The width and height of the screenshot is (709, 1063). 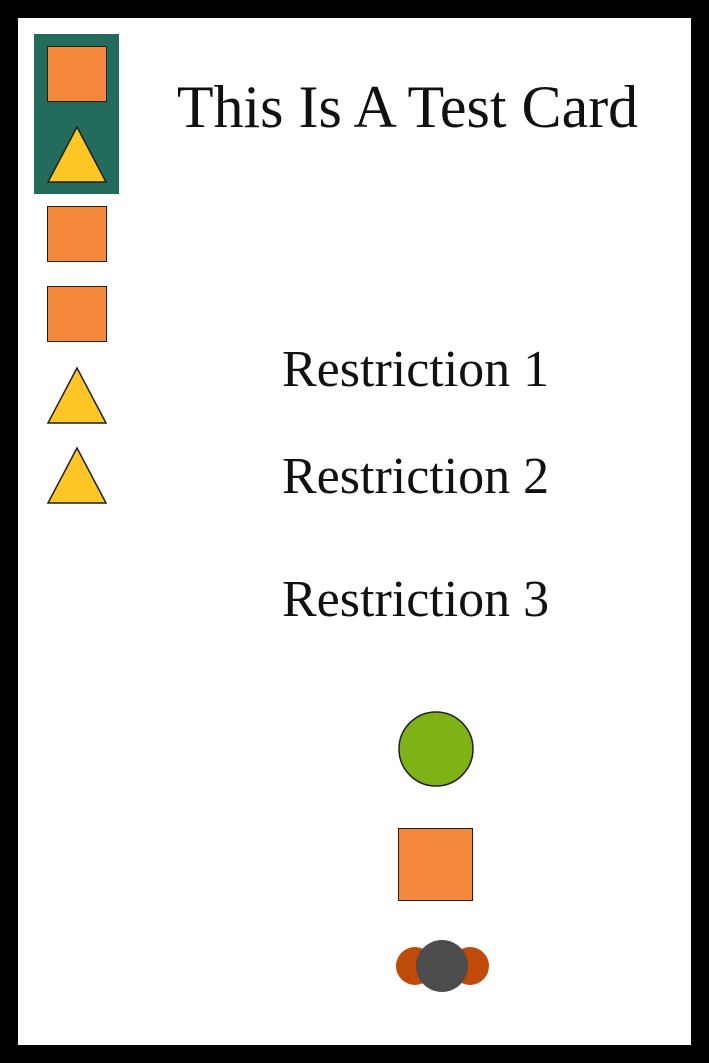 I want to click on restriction-3: Restriction 3, so click(x=416, y=599).